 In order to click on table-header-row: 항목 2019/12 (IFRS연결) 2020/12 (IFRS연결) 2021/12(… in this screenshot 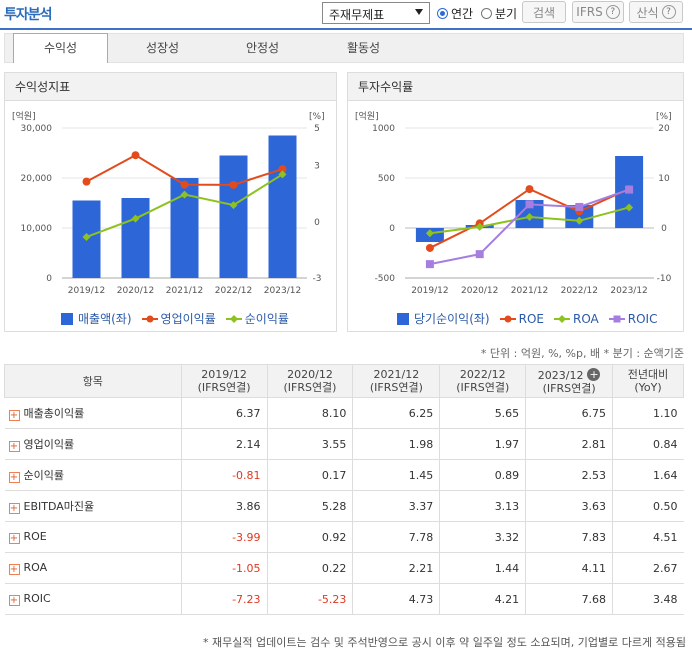, I will do `click(344, 381)`.